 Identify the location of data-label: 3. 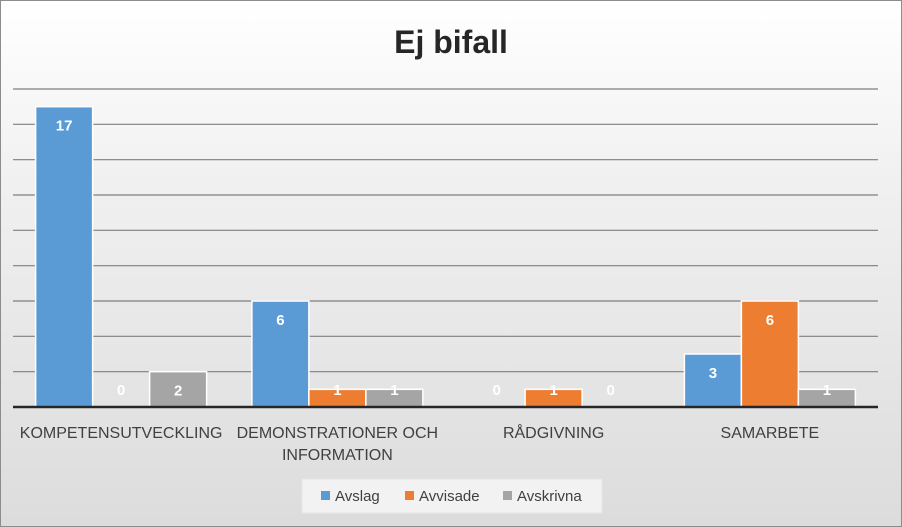
(713, 373).